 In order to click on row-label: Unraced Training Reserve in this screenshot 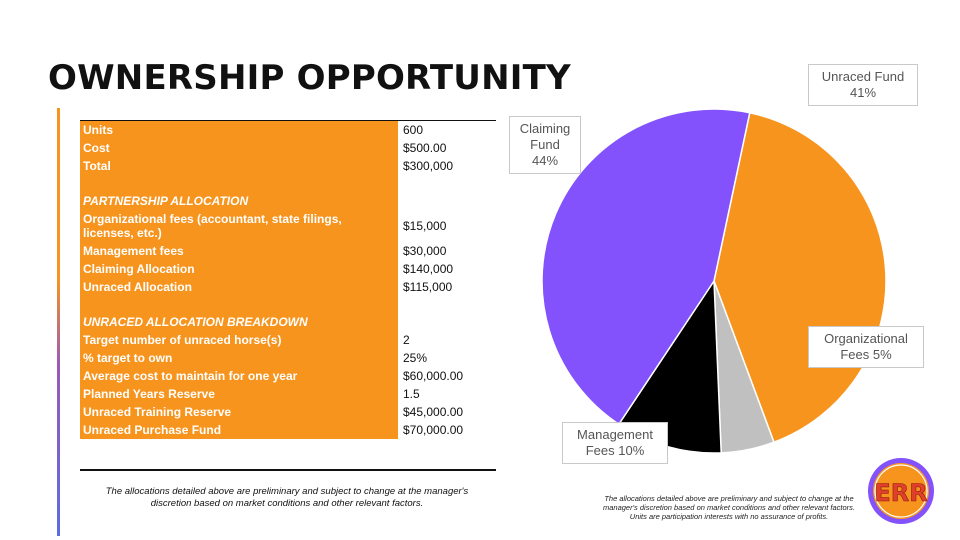, I will do `click(239, 412)`.